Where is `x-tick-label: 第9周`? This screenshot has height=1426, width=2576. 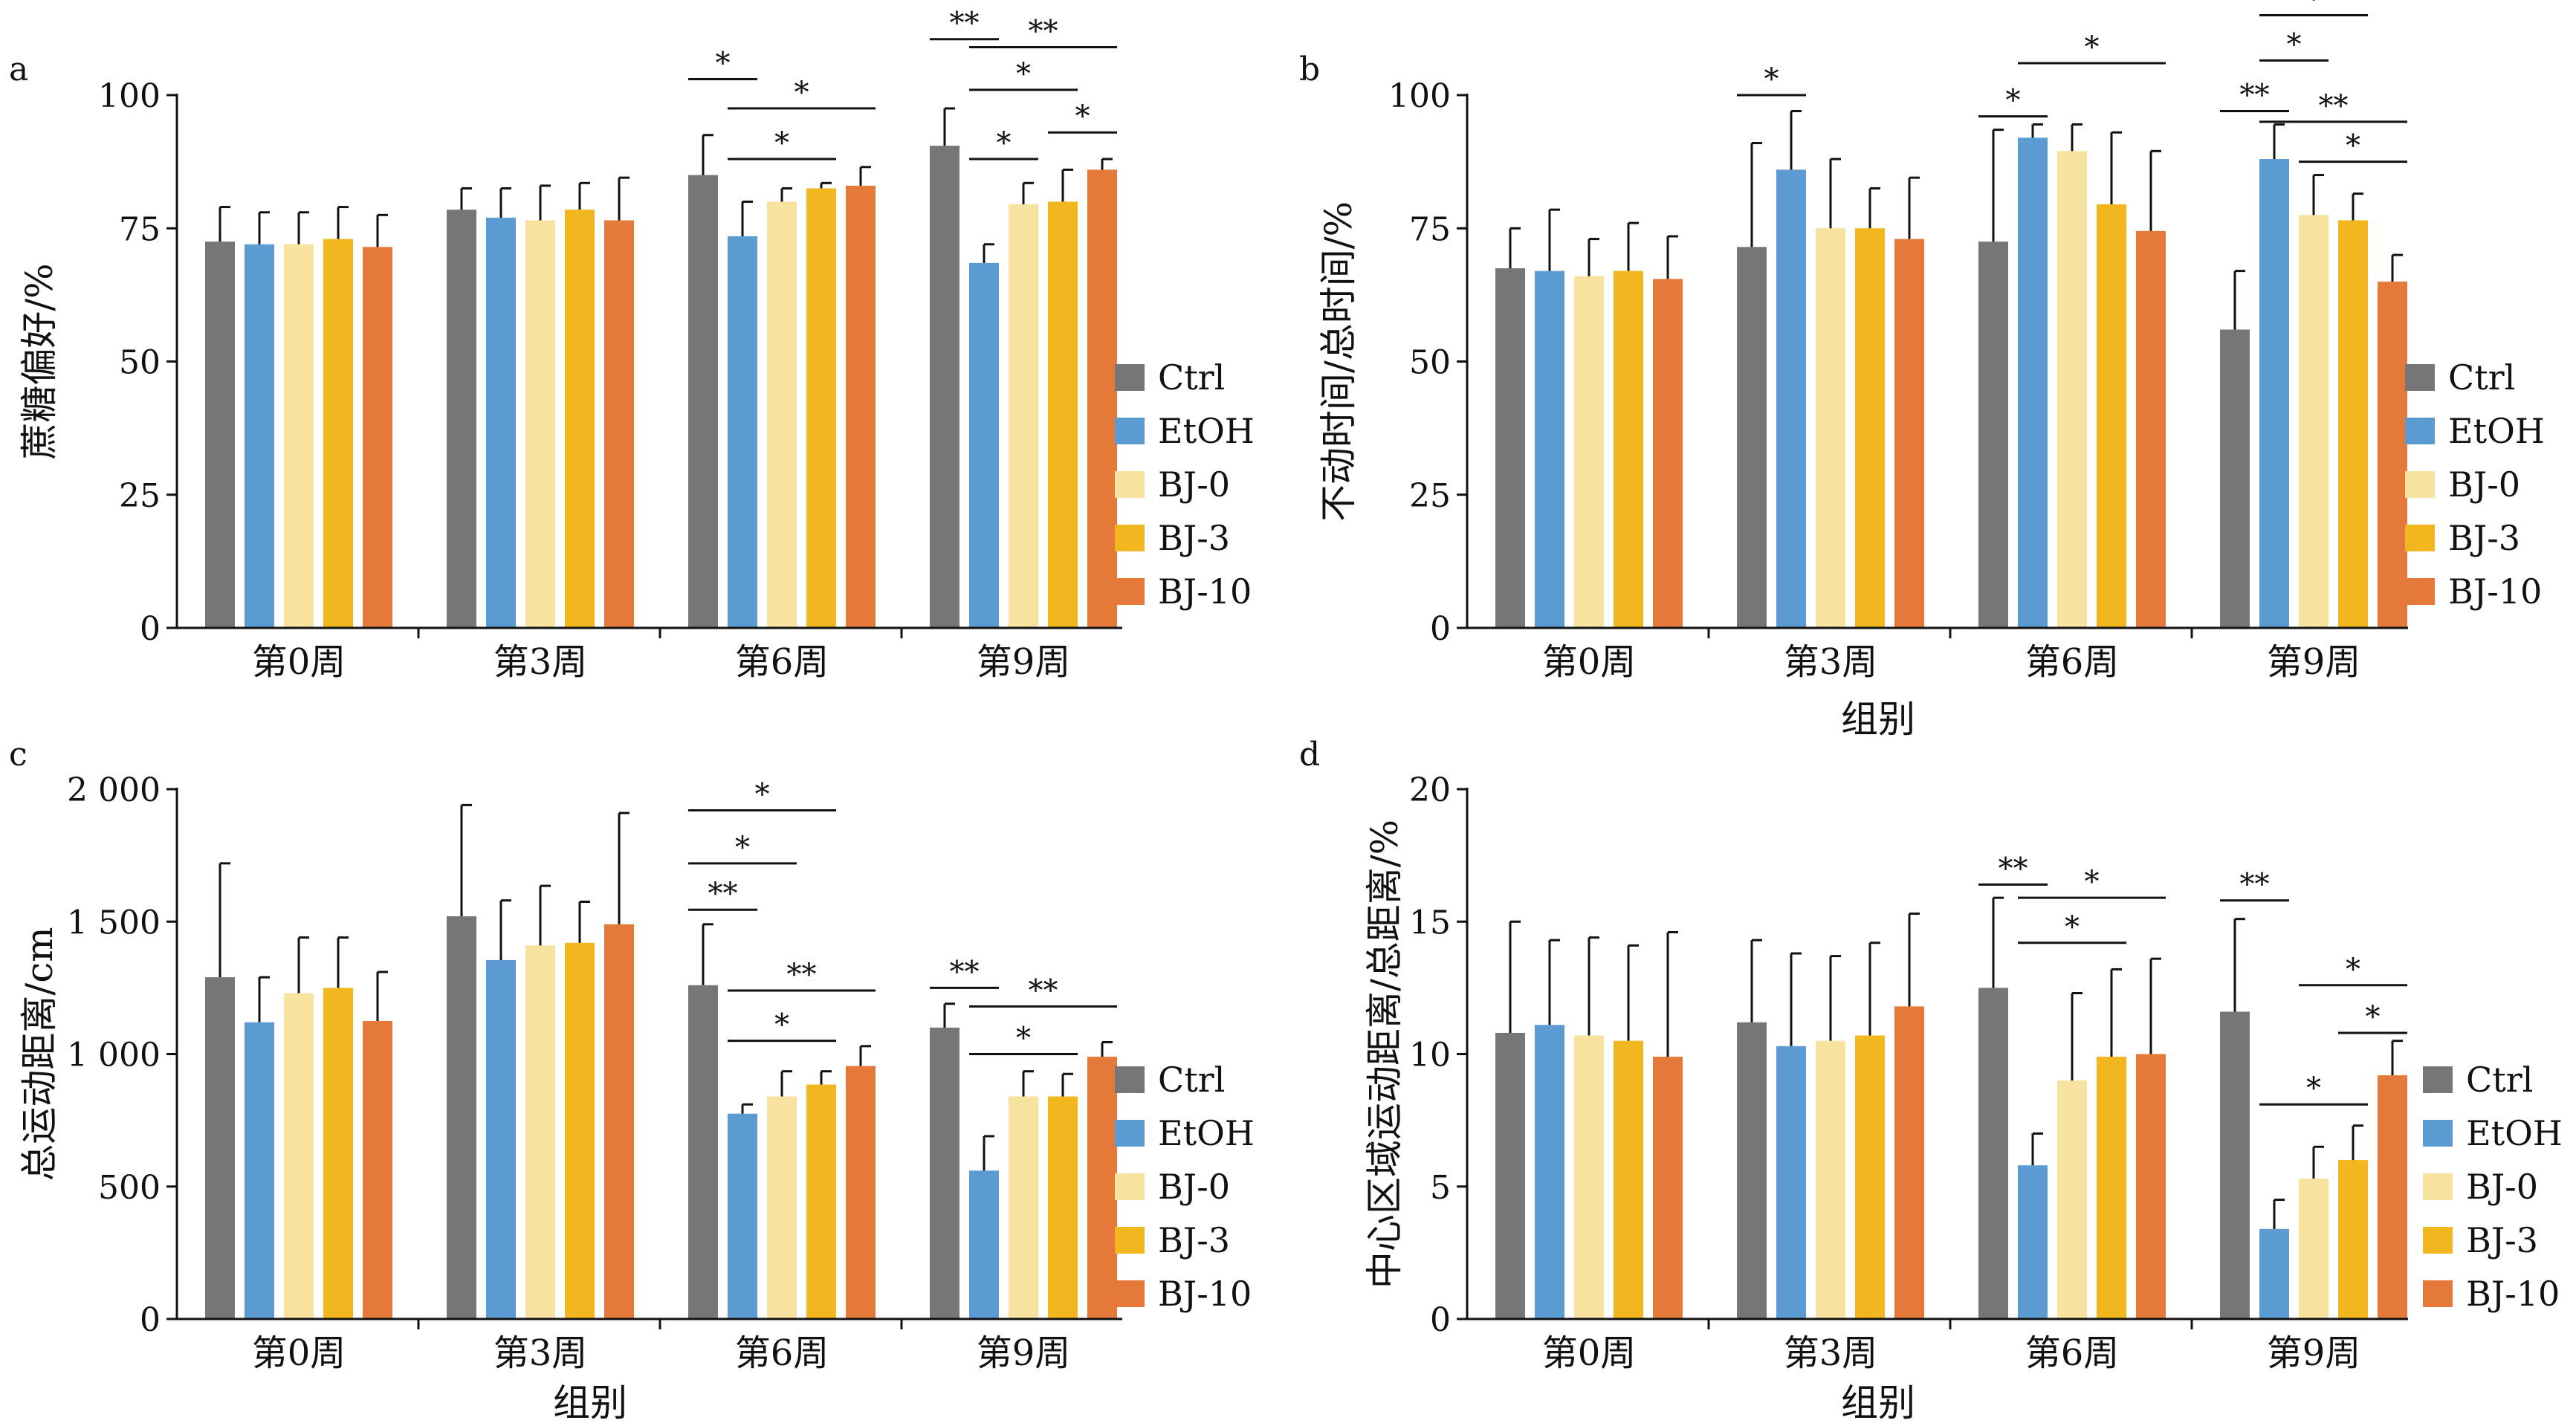
x-tick-label: 第9周 is located at coordinates (2314, 1353).